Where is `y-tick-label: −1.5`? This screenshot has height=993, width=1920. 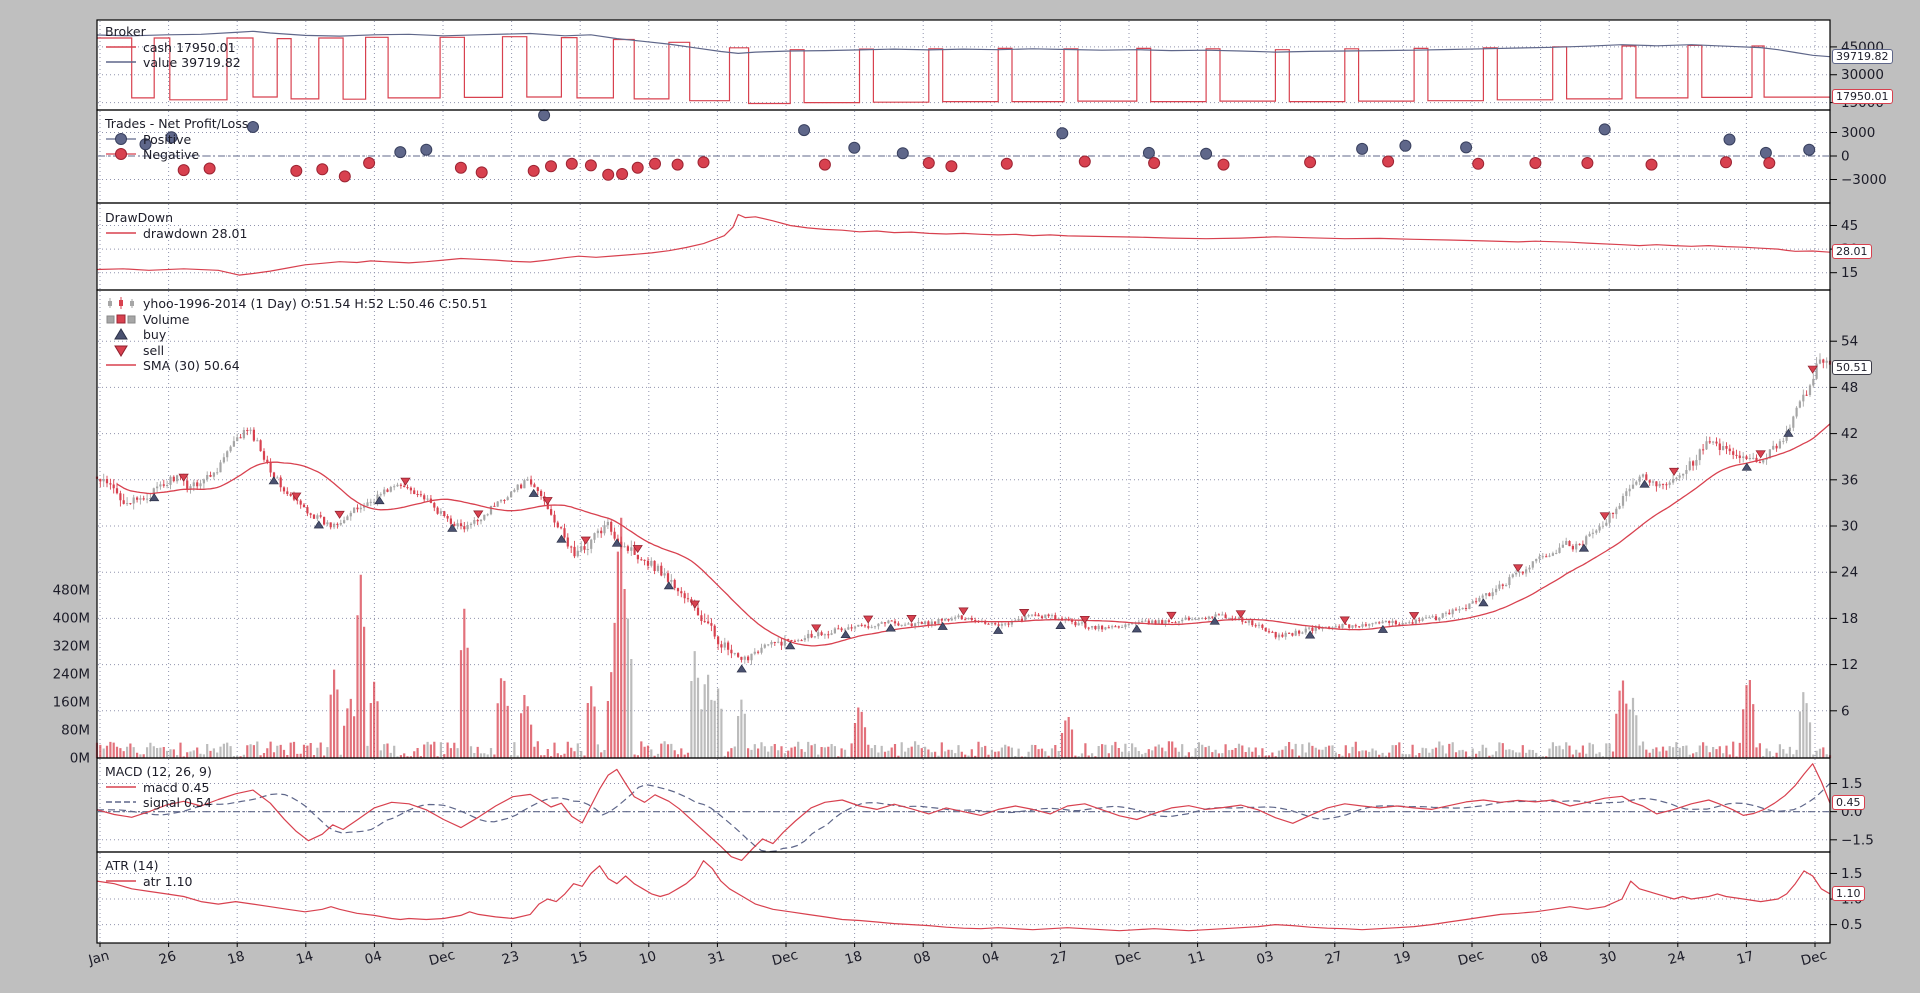
y-tick-label: −1.5 is located at coordinates (1857, 840).